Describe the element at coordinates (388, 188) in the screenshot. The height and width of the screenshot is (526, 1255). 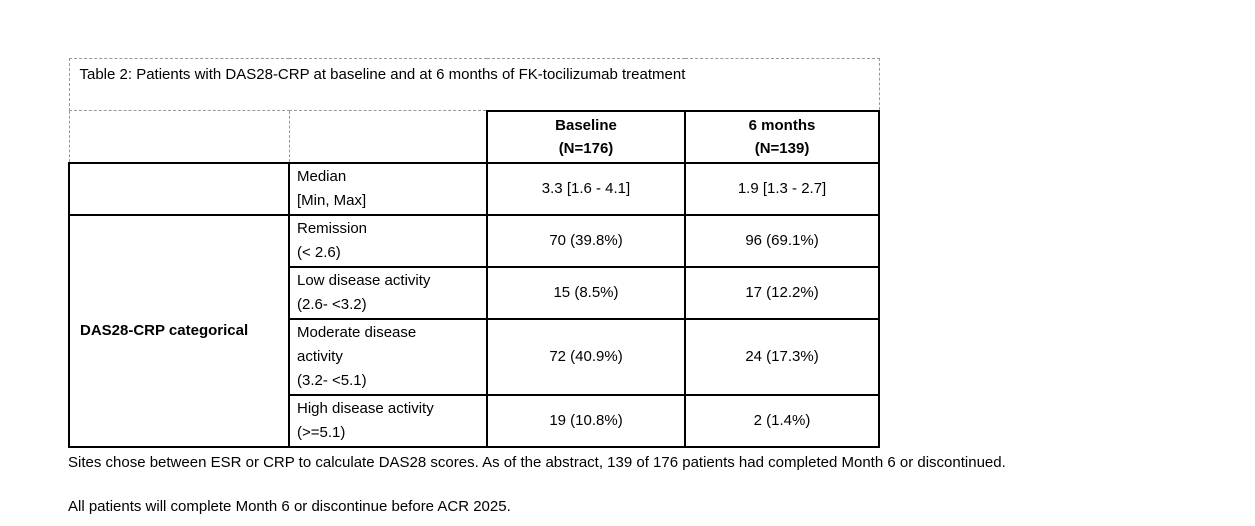
I see `row-label-median: Median [Min, Max]` at that location.